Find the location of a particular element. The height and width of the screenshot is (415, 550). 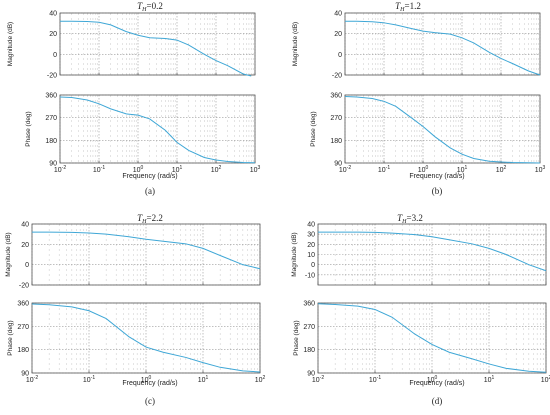

y-tick-label: 10 is located at coordinates (311, 255).